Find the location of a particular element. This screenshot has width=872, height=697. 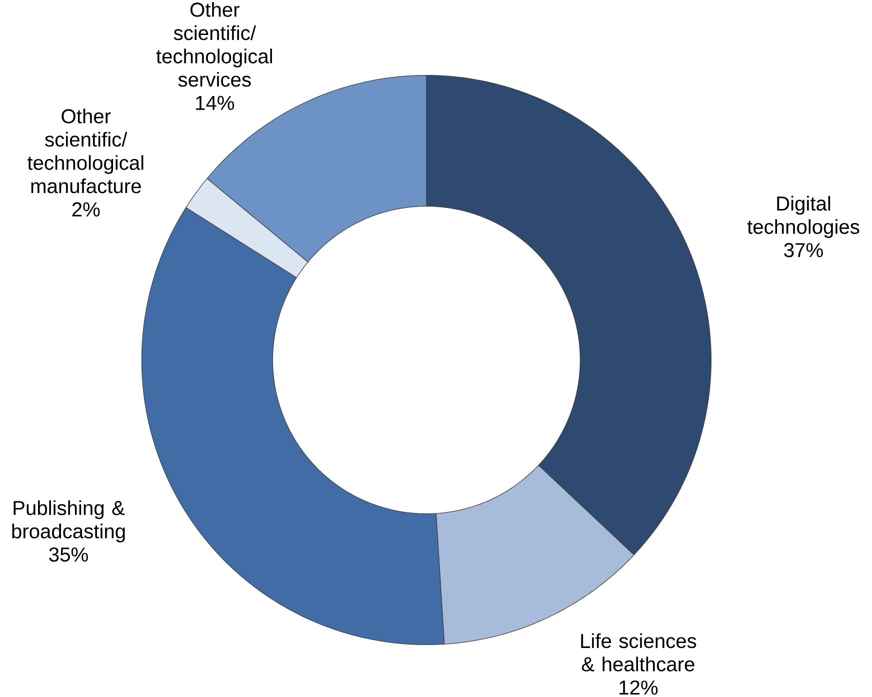

slice-label: Digital technologies is located at coordinates (803, 217).